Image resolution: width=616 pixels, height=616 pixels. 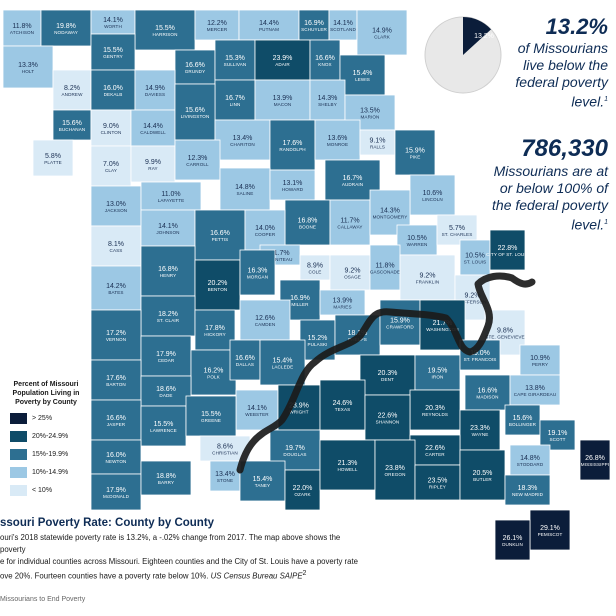 I want to click on county-value-laclede: 15.4%, so click(x=283, y=361).